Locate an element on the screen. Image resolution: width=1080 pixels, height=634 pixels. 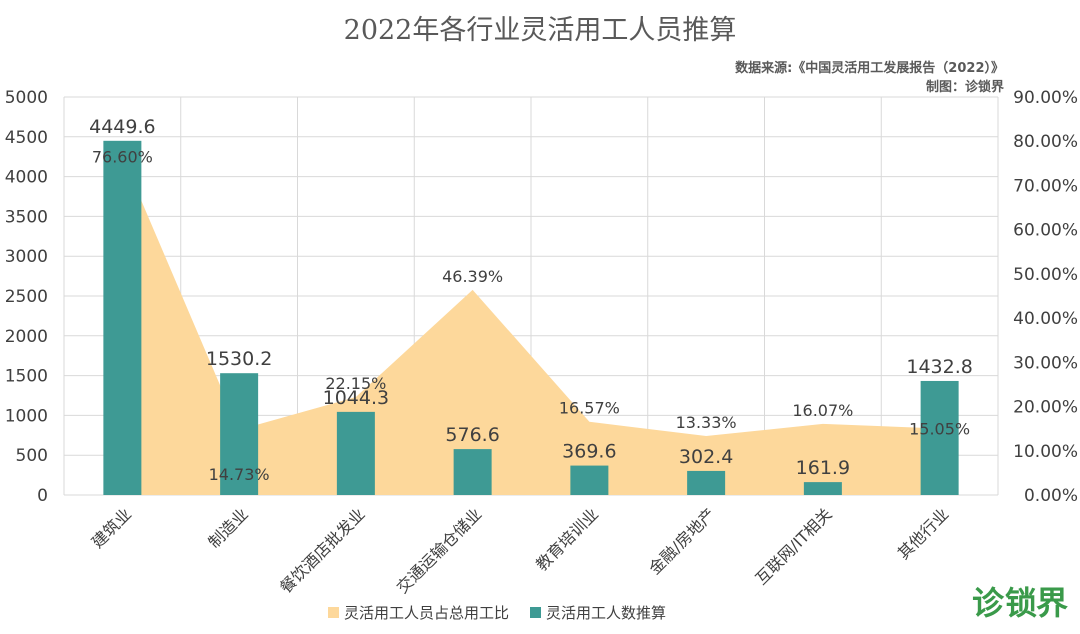
y-right-tick-label: 10.00% is located at coordinates (1045, 452).